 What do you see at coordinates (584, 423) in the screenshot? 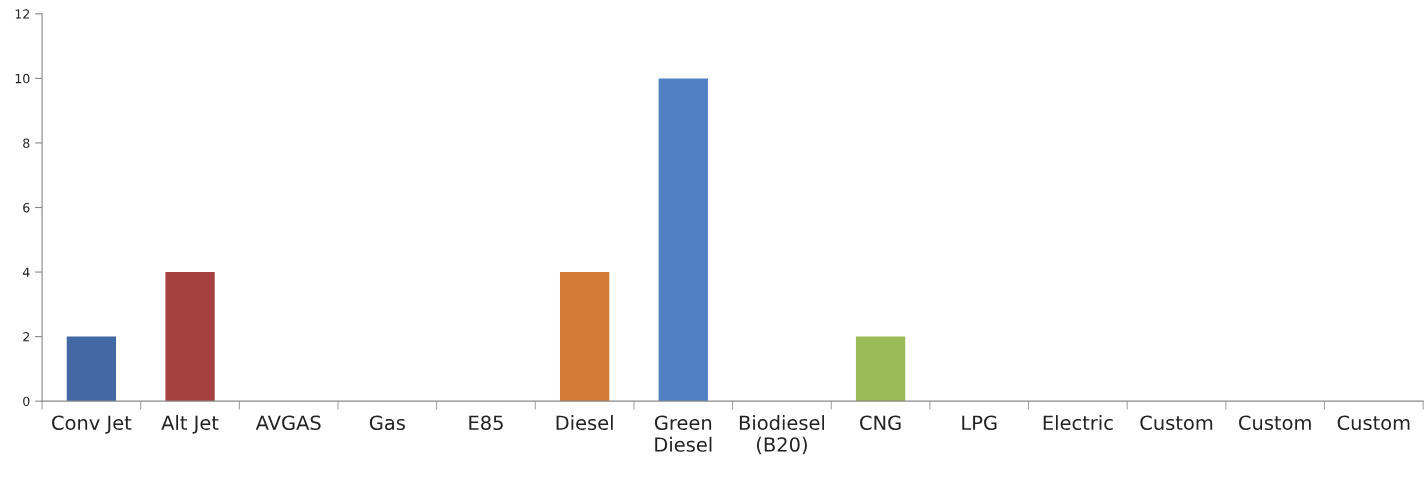
I see `x-tick-label: Diesel` at bounding box center [584, 423].